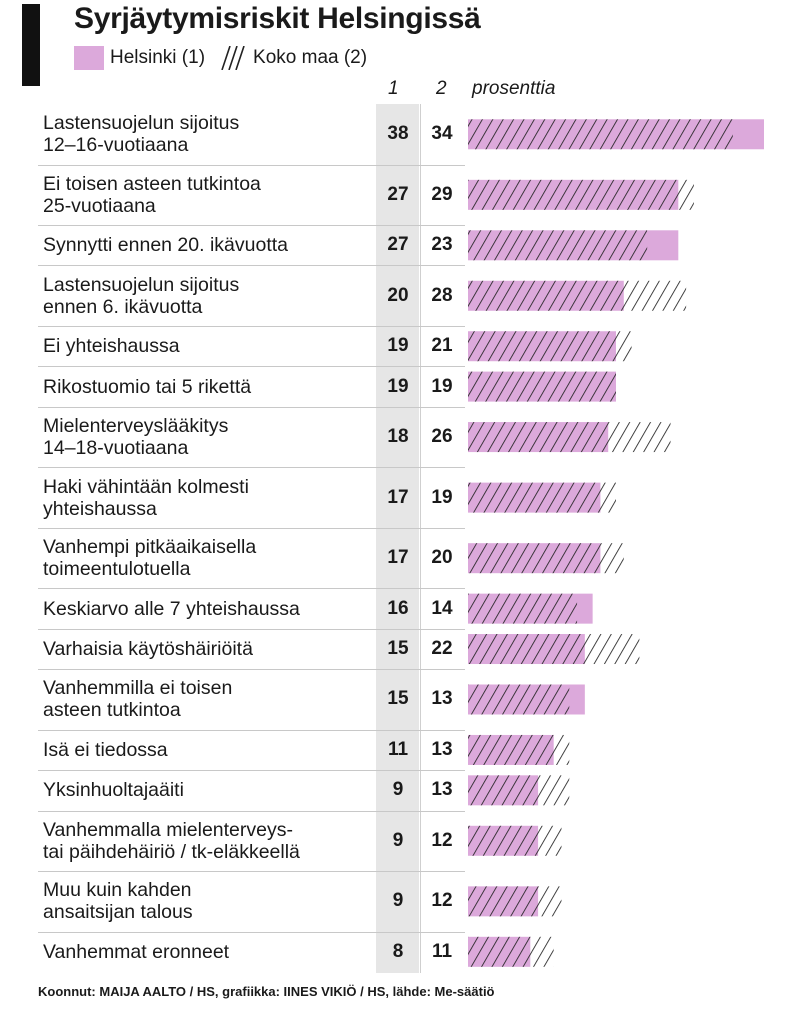  Describe the element at coordinates (152, 194) in the screenshot. I see `row-label: Ei toisen asteen tutkintoa 25-vuotiaana` at that location.